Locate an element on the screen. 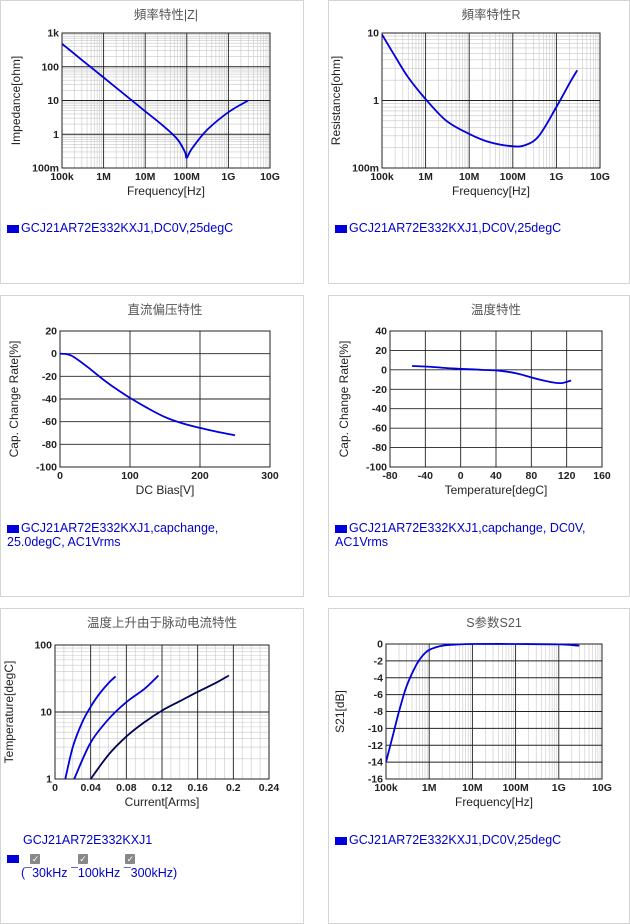 The height and width of the screenshot is (924, 630). legend-part: GCJ21AR72E332KXJ1 is located at coordinates (88, 840).